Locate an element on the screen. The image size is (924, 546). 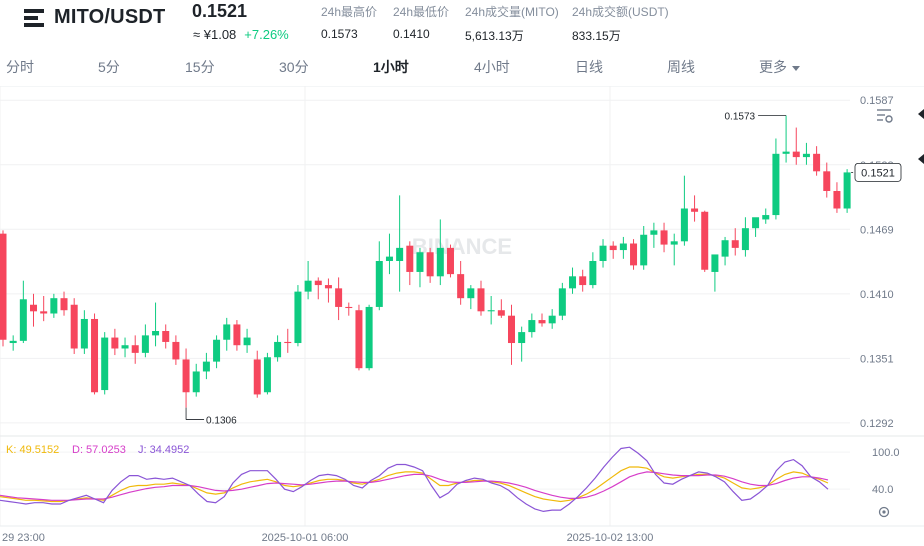
tab-5m: 5分 is located at coordinates (109, 67).